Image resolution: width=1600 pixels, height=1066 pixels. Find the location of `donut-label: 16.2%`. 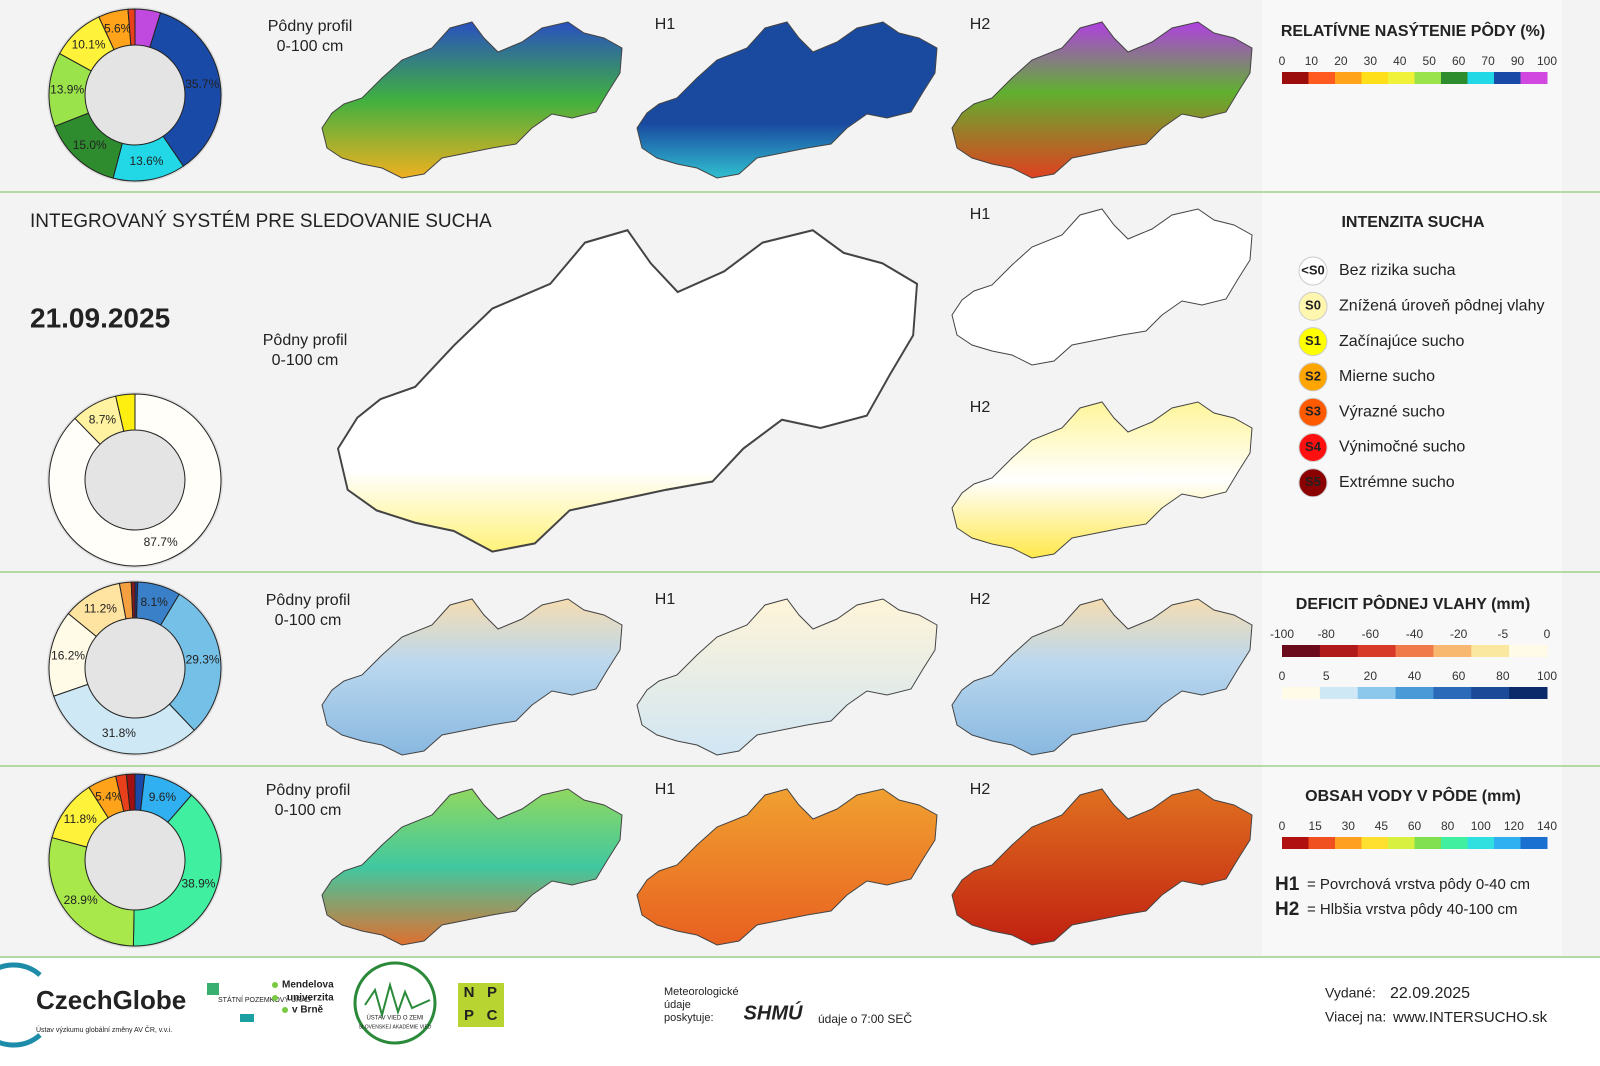

donut-label: 16.2% is located at coordinates (68, 655).